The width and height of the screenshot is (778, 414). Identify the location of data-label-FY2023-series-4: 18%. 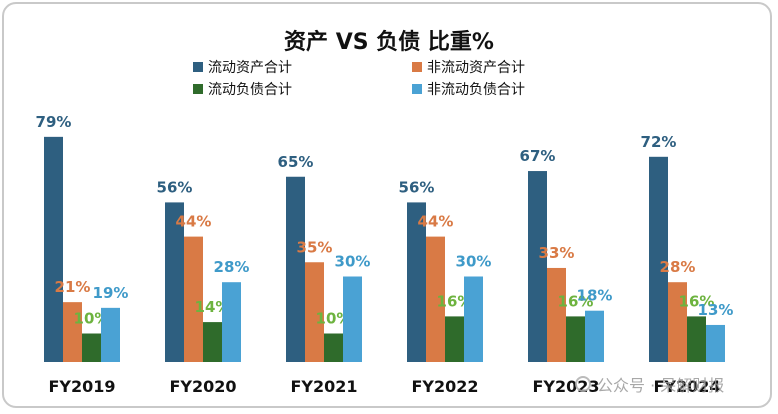
(595, 296).